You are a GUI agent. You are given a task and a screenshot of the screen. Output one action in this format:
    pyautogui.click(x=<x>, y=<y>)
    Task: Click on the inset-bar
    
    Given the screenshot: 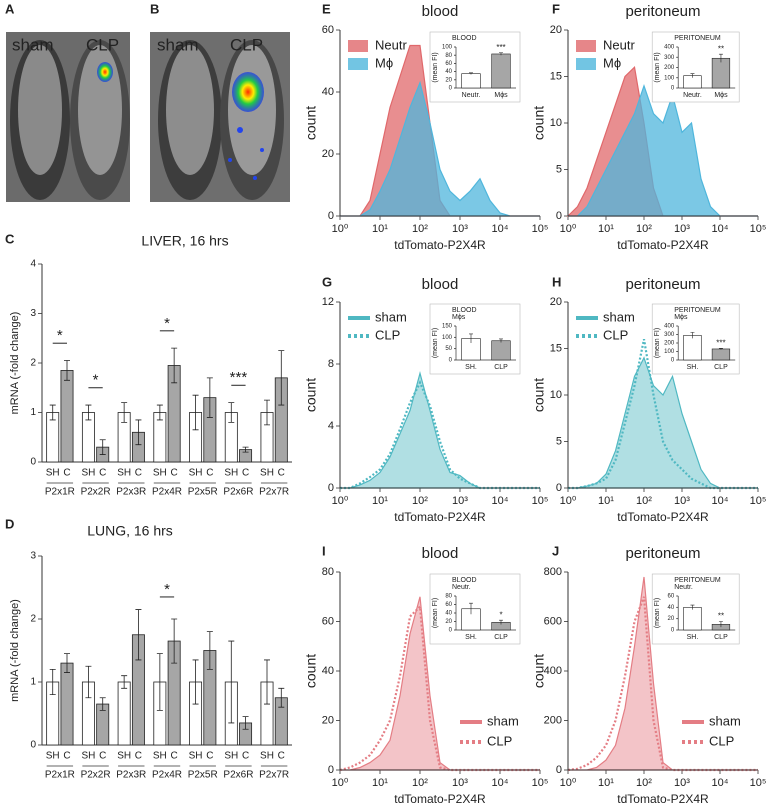 What is the action you would take?
    pyautogui.click(x=501, y=71)
    